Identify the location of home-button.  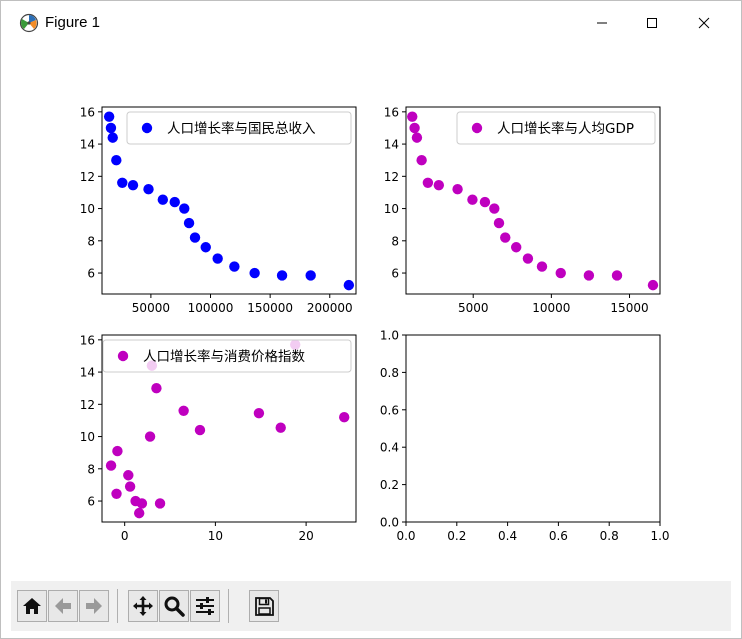
(32, 606).